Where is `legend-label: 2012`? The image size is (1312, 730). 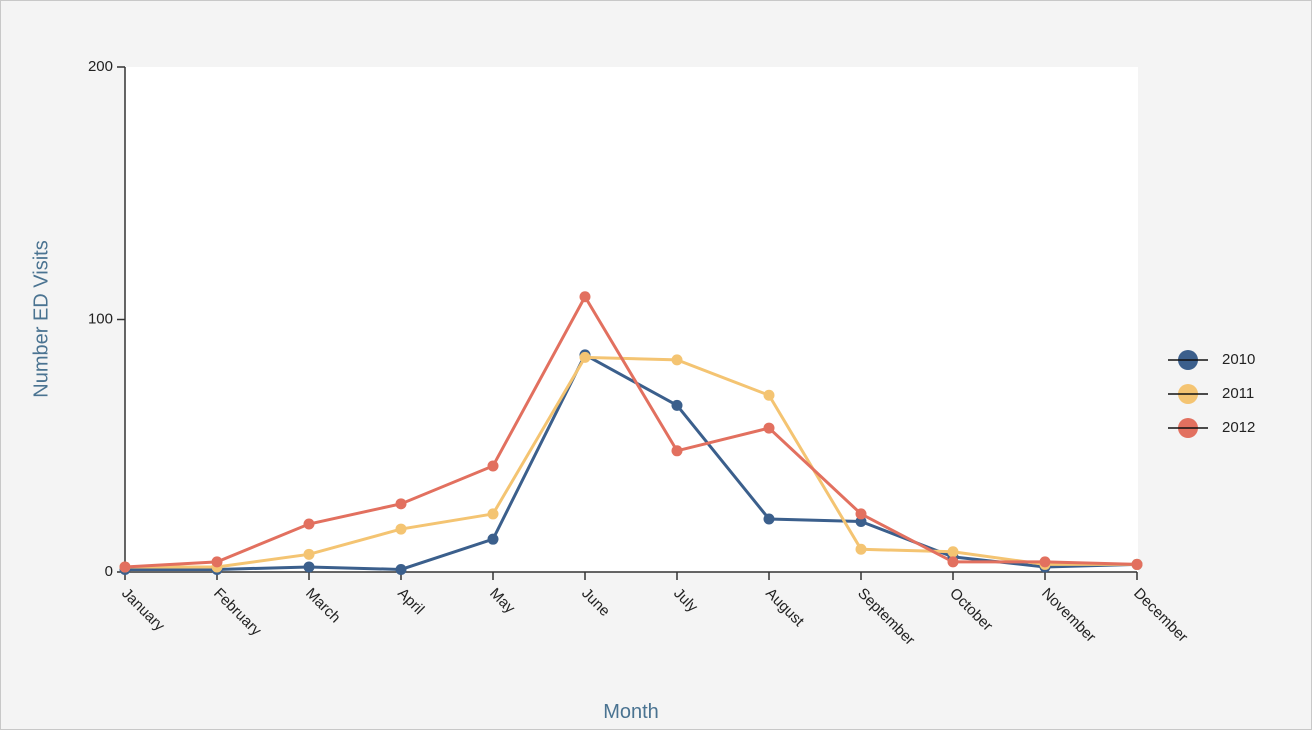
legend-label: 2012 is located at coordinates (1238, 427).